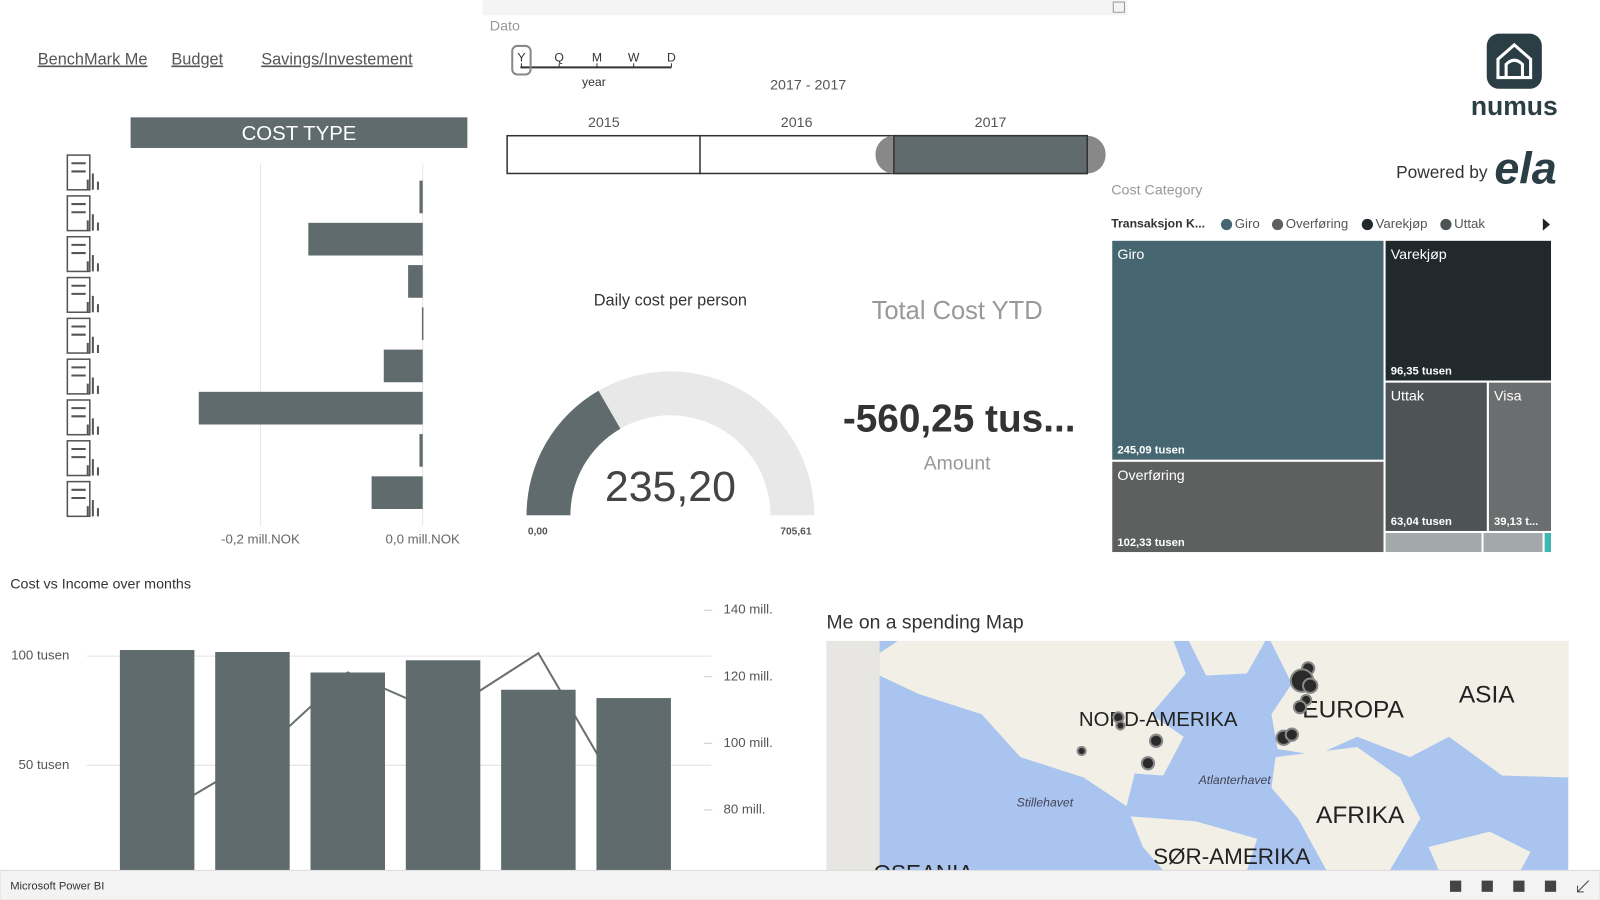  I want to click on share-twitter, so click(1487, 886).